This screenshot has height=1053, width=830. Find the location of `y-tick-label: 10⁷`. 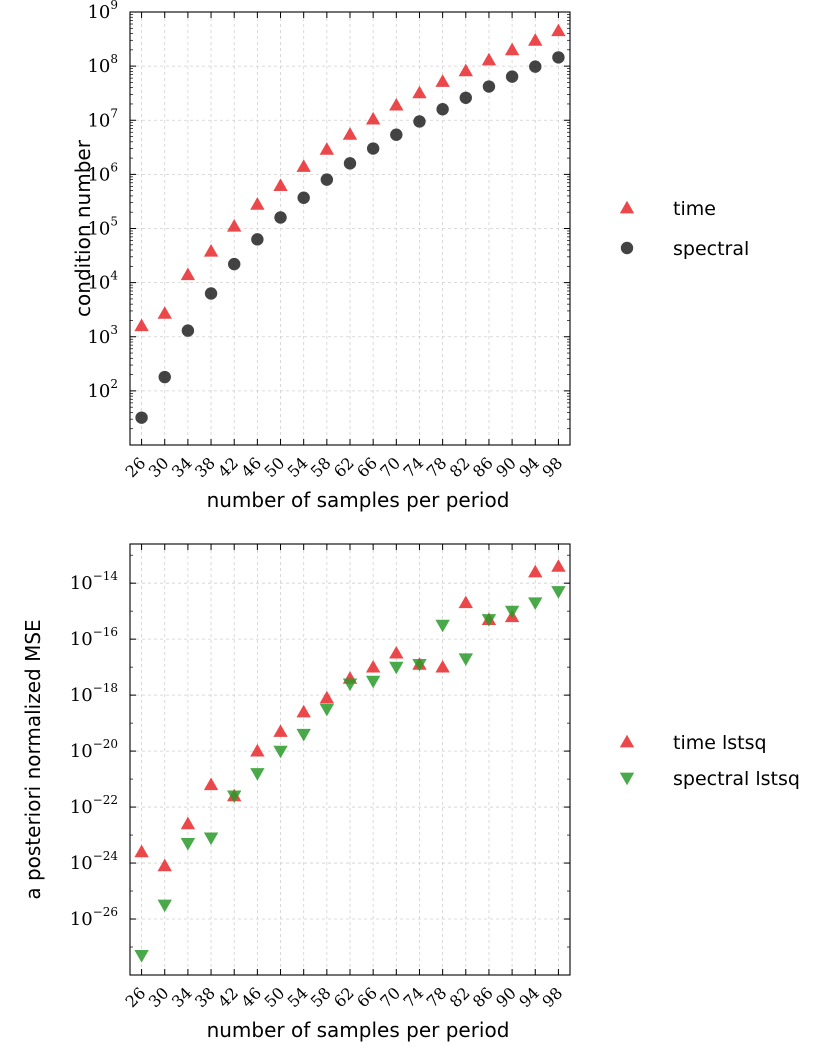

y-tick-label: 10⁷ is located at coordinates (102, 118).